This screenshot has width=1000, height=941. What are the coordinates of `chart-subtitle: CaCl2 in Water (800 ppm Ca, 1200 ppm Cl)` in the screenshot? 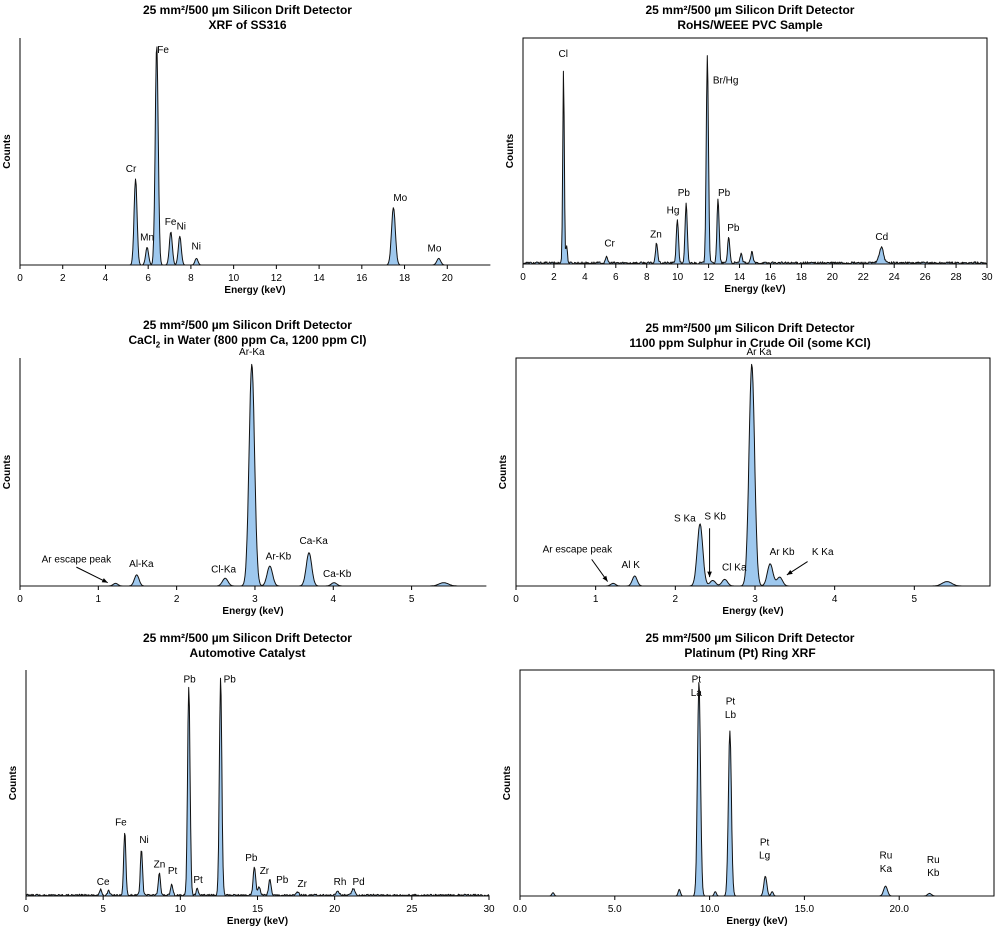 It's located at (247, 341).